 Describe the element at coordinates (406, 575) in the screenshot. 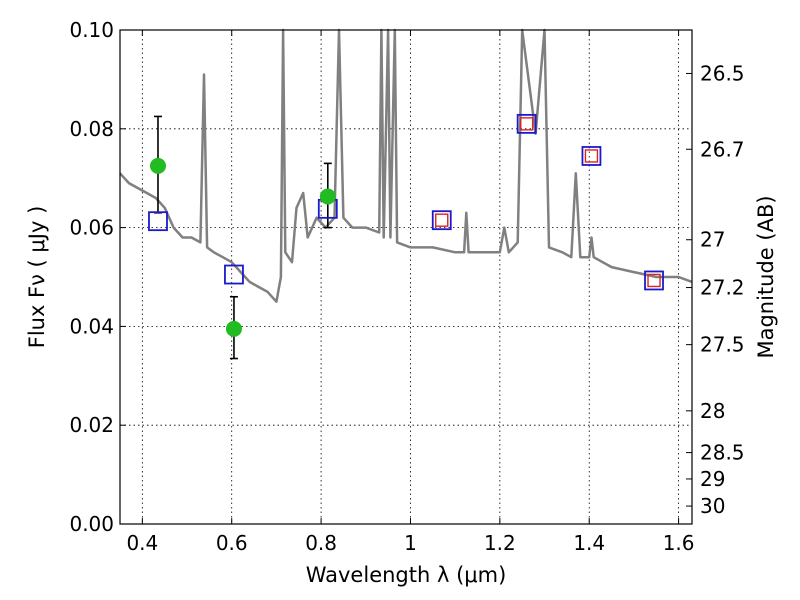

I see `x-axis-label: Wavelength λ (μm)` at that location.